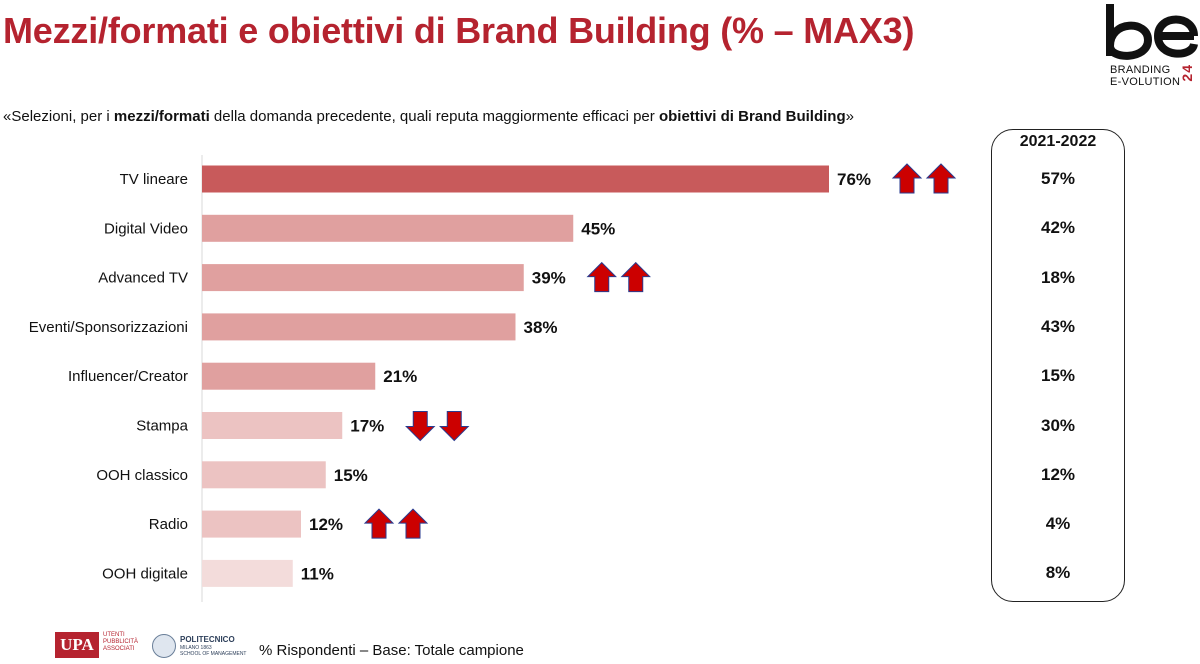 The image size is (1200, 664). Describe the element at coordinates (128, 376) in the screenshot. I see `category-label: Influencer/Creator` at that location.